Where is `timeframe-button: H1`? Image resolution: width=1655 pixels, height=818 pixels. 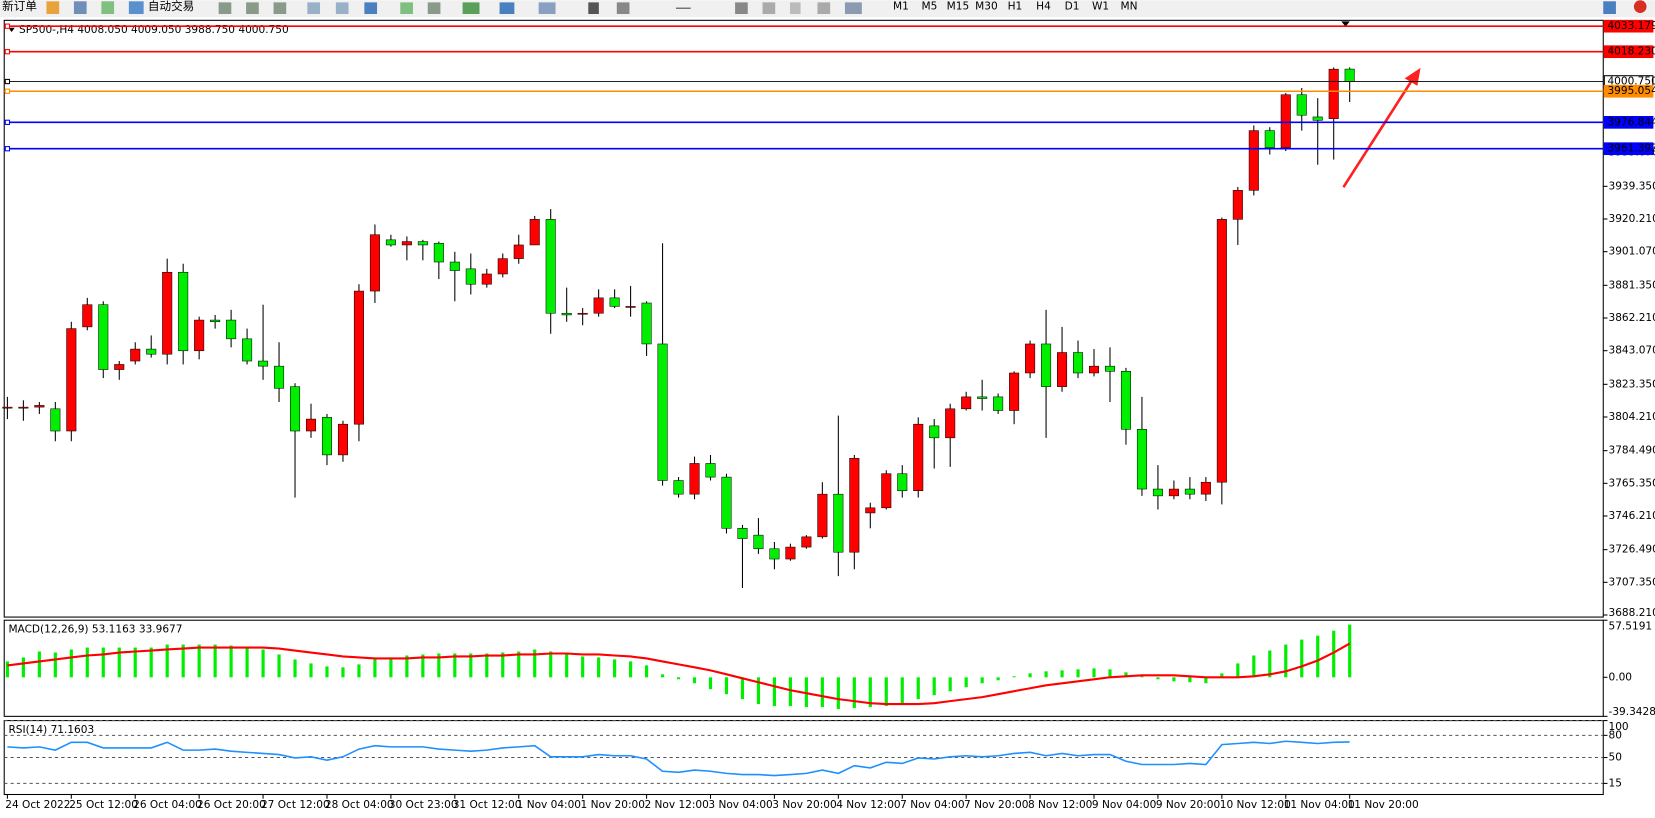
timeframe-button: H1 is located at coordinates (1015, 7).